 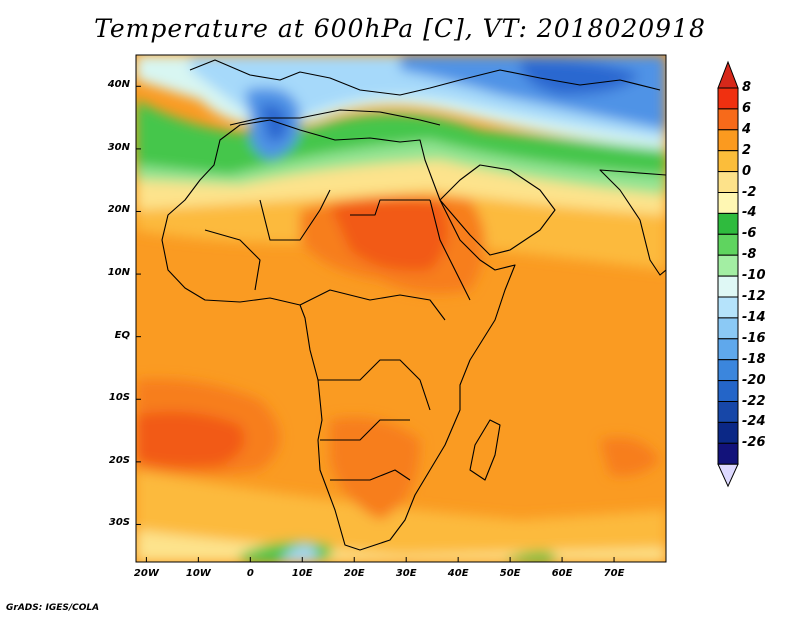 What do you see at coordinates (754, 317) in the screenshot?
I see `colorbar-label: -14` at bounding box center [754, 317].